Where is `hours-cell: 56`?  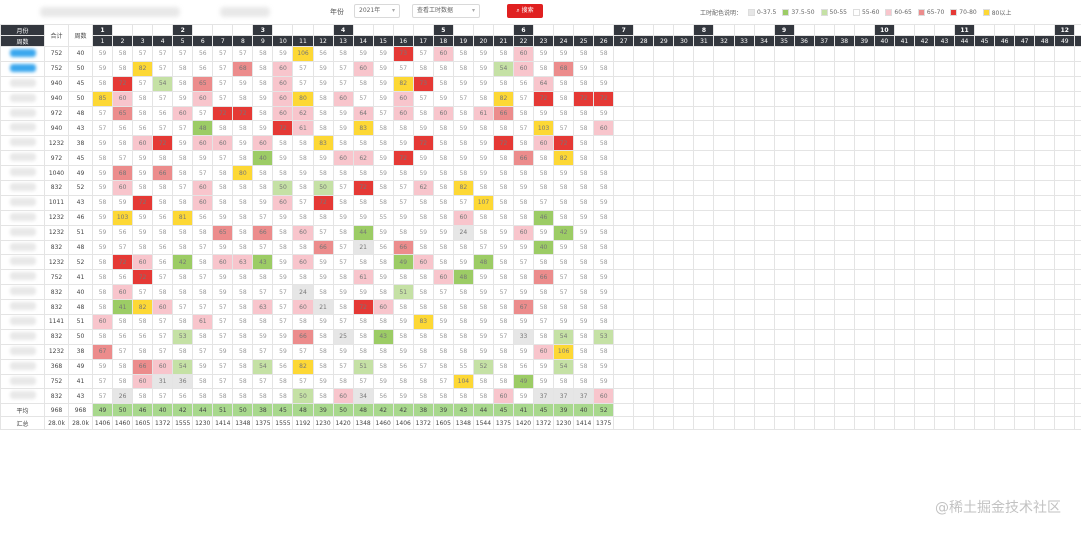
hours-cell: 56 is located at coordinates (143, 336).